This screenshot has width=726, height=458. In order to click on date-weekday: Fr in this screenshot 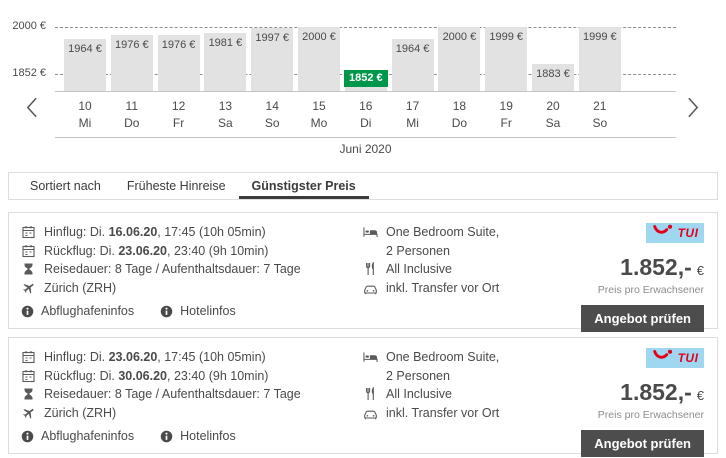, I will do `click(506, 123)`.